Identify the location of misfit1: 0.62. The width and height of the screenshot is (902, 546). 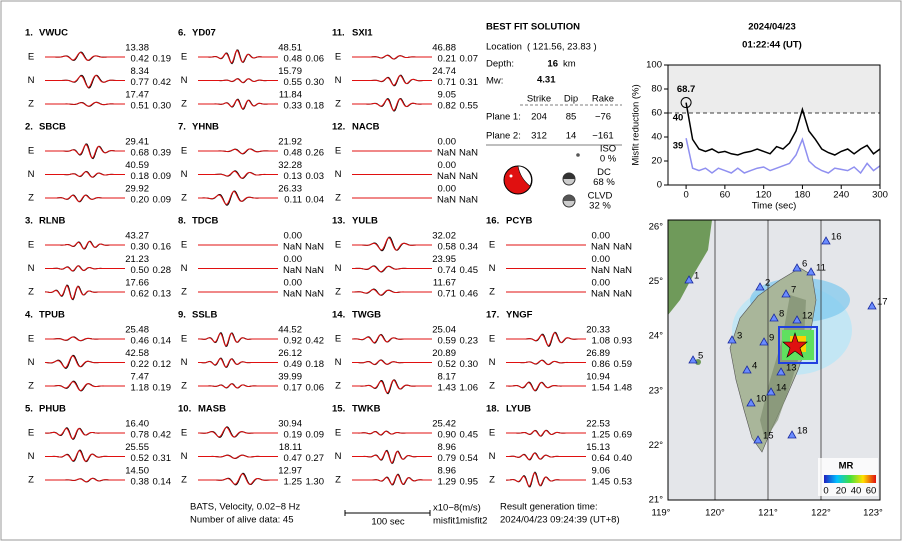
(140, 294).